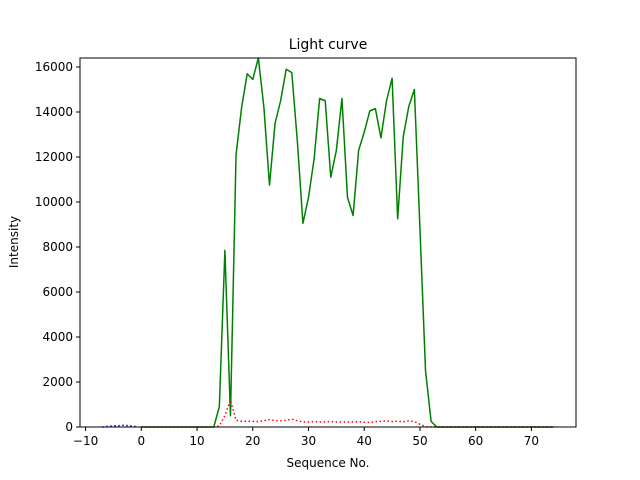 Image resolution: width=640 pixels, height=480 pixels. I want to click on x-tick-label: 20, so click(252, 441).